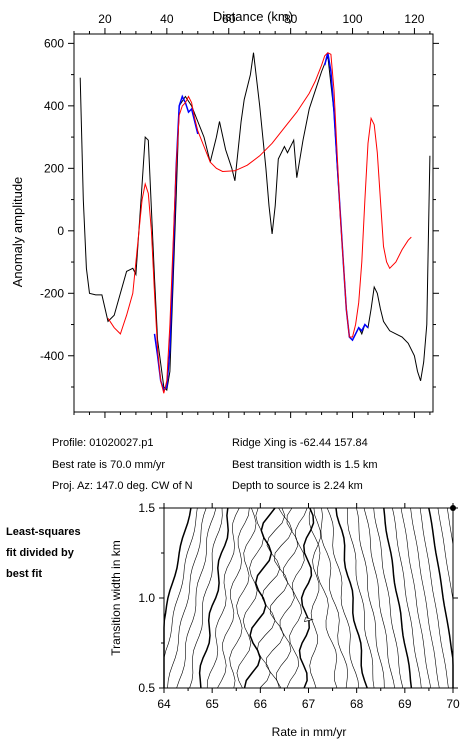 This screenshot has height=745, width=467. What do you see at coordinates (122, 486) in the screenshot?
I see `projection-azimuth-text: Proj. Az: 147.0 deg. CW of N` at bounding box center [122, 486].